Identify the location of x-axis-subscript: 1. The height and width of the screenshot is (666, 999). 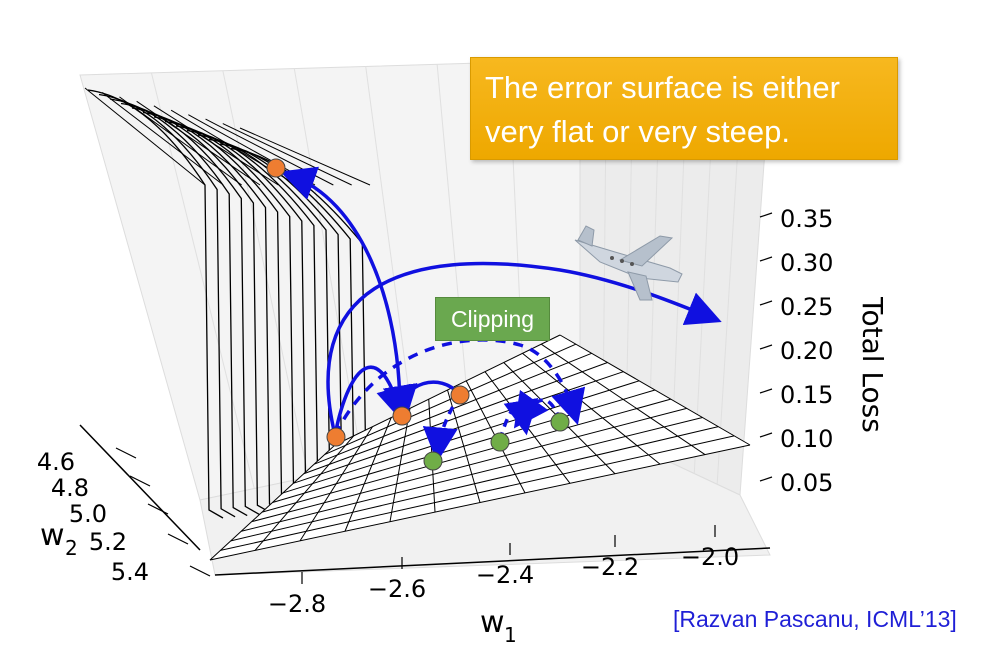
(510, 635).